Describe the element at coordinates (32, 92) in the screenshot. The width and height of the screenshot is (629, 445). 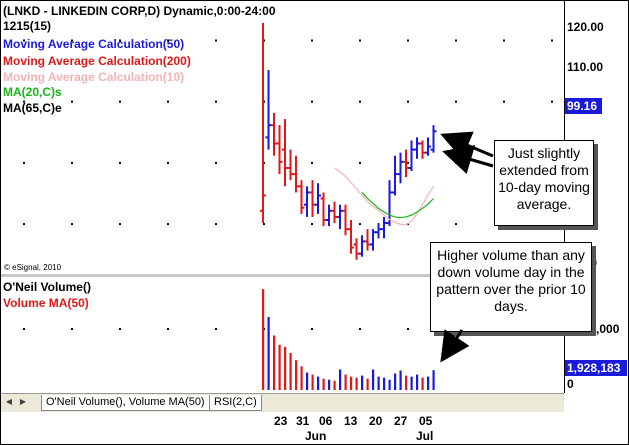
I see `indicator-ma20: MA(20,C)s` at that location.